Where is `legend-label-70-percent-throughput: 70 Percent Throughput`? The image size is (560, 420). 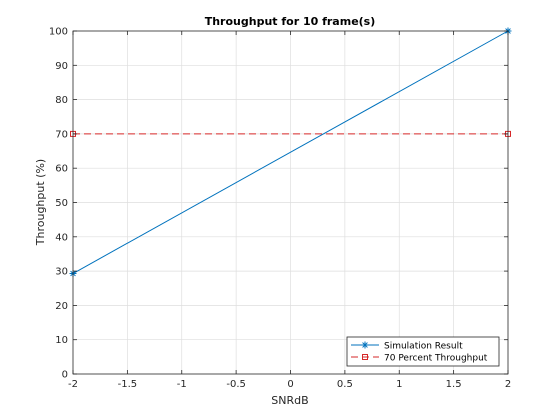
legend-label-70-percent-throughput: 70 Percent Throughput is located at coordinates (436, 359).